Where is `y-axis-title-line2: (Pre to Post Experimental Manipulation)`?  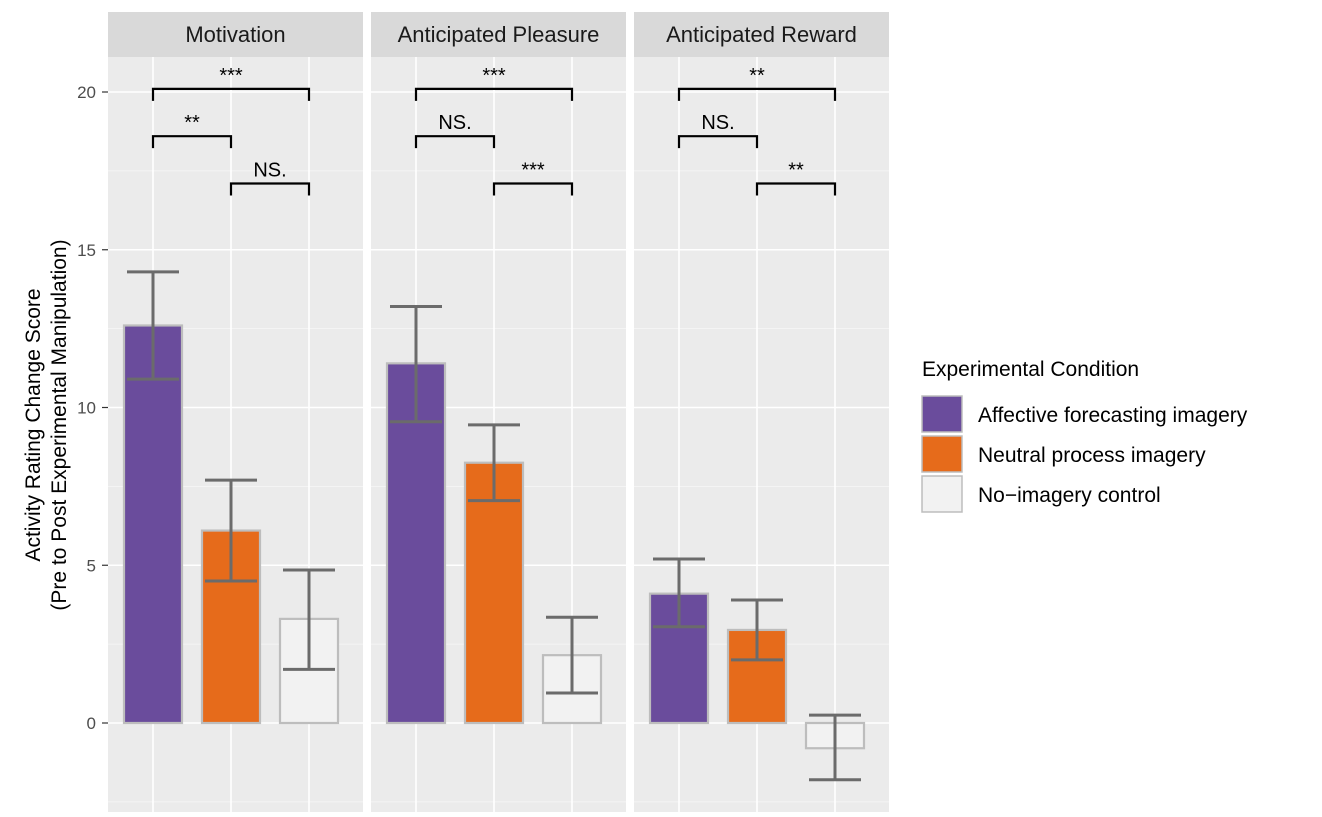 y-axis-title-line2: (Pre to Post Experimental Manipulation) is located at coordinates (59, 424).